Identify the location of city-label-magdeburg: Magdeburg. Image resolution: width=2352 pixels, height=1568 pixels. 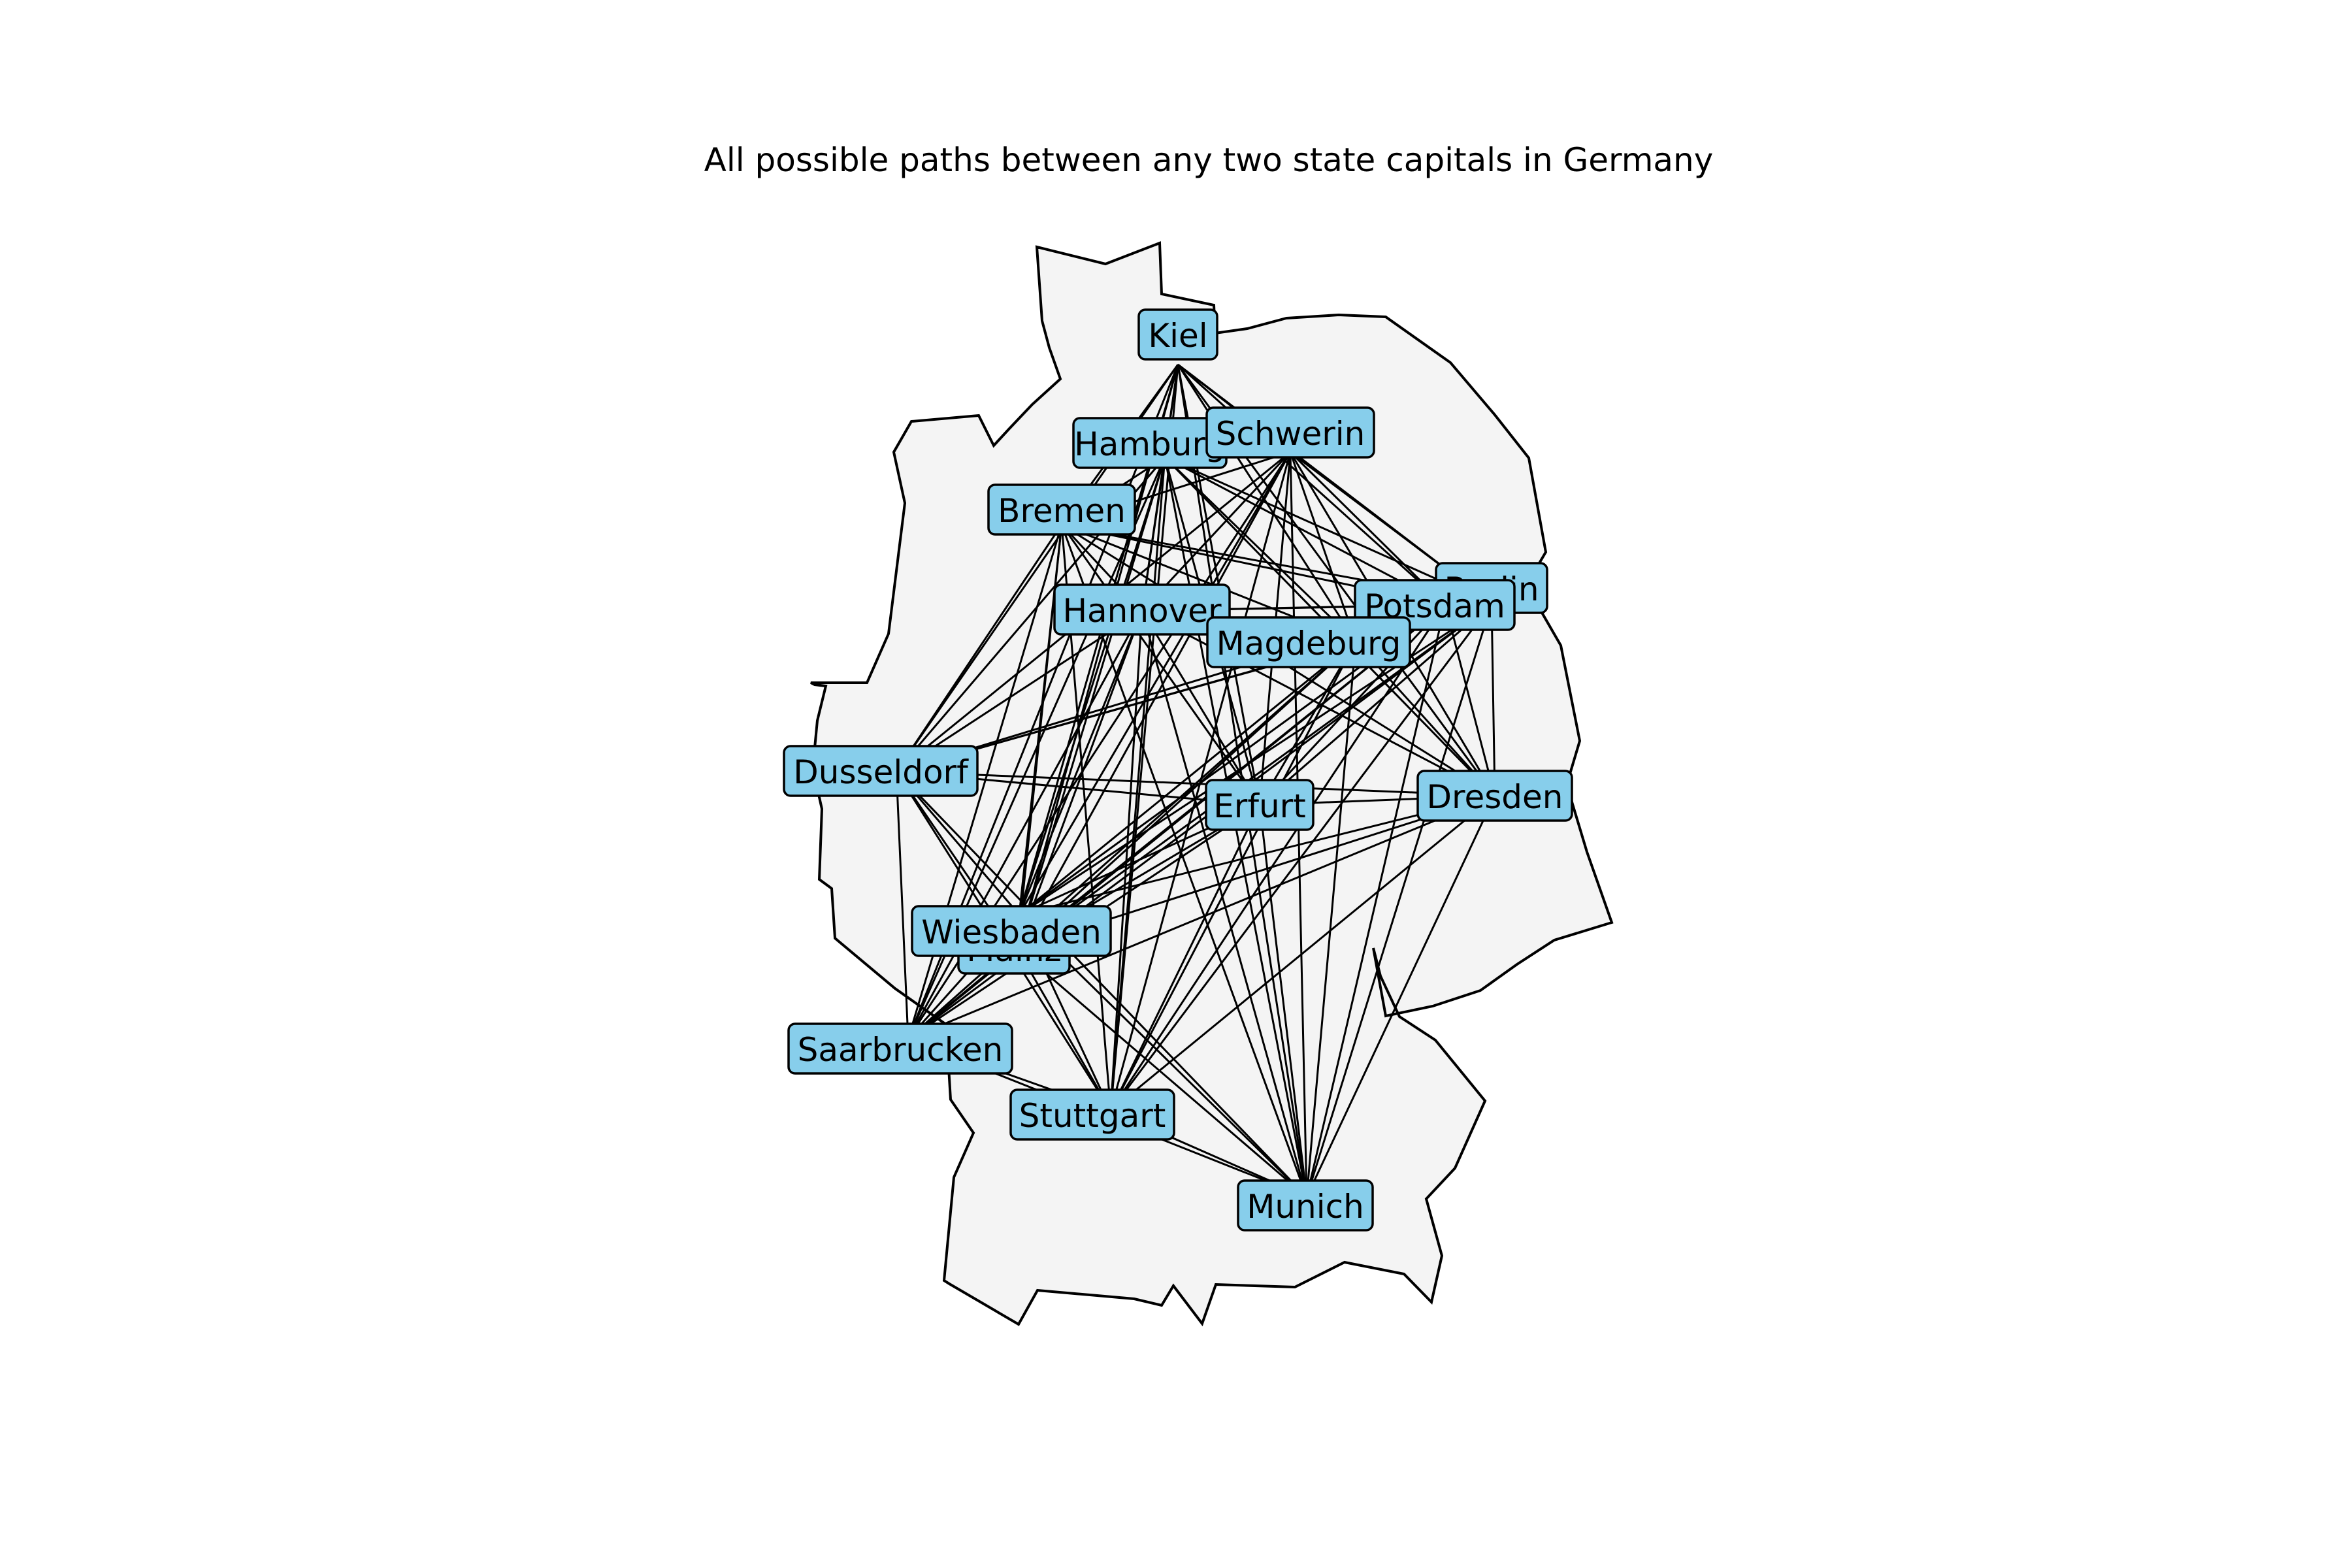
(1309, 643).